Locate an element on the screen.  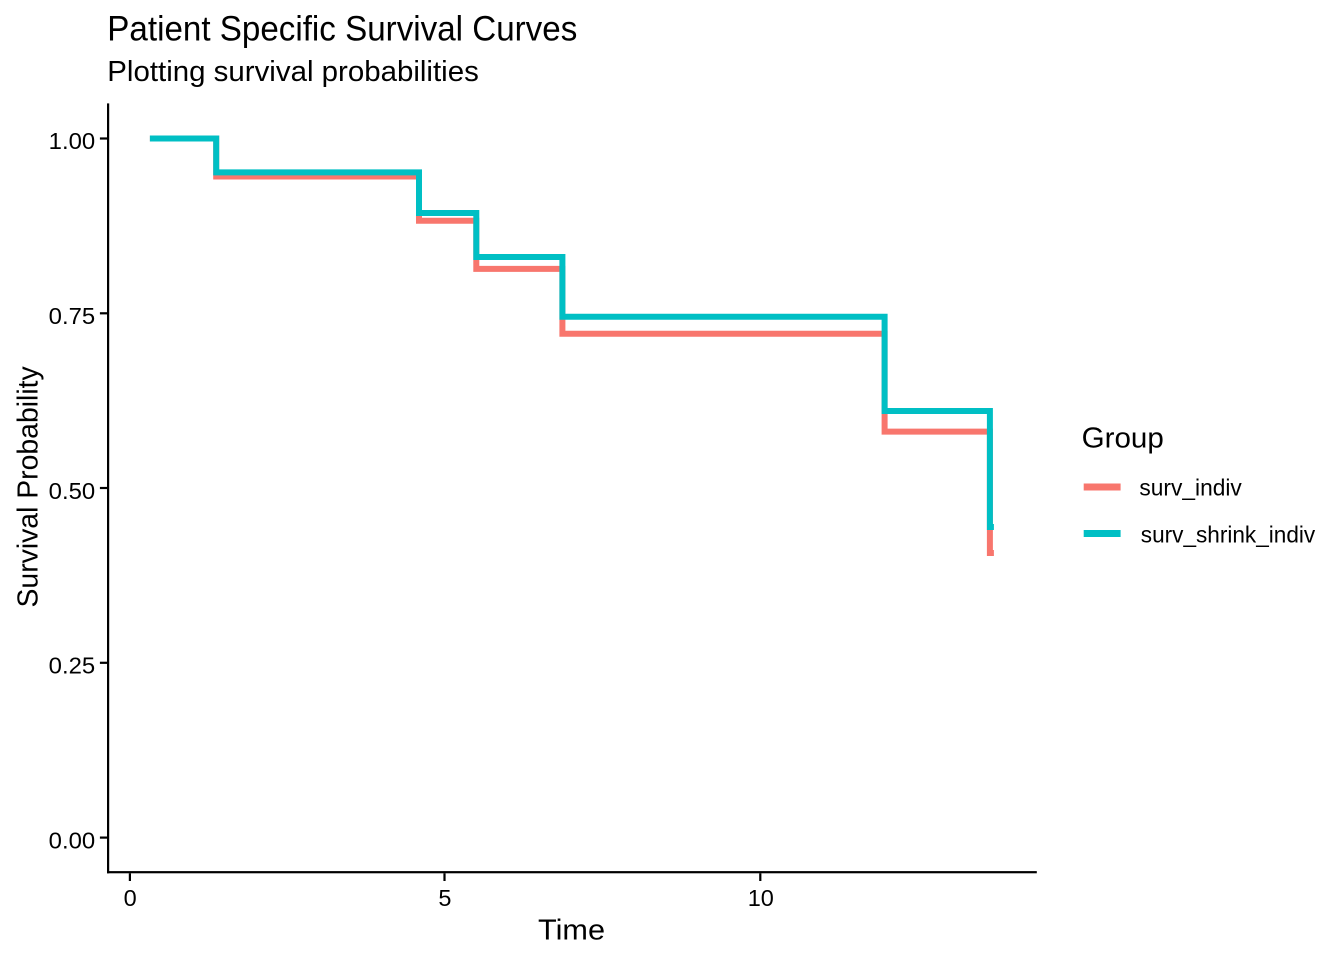
svg-text: Survival Probability is located at coordinates (29, 487).